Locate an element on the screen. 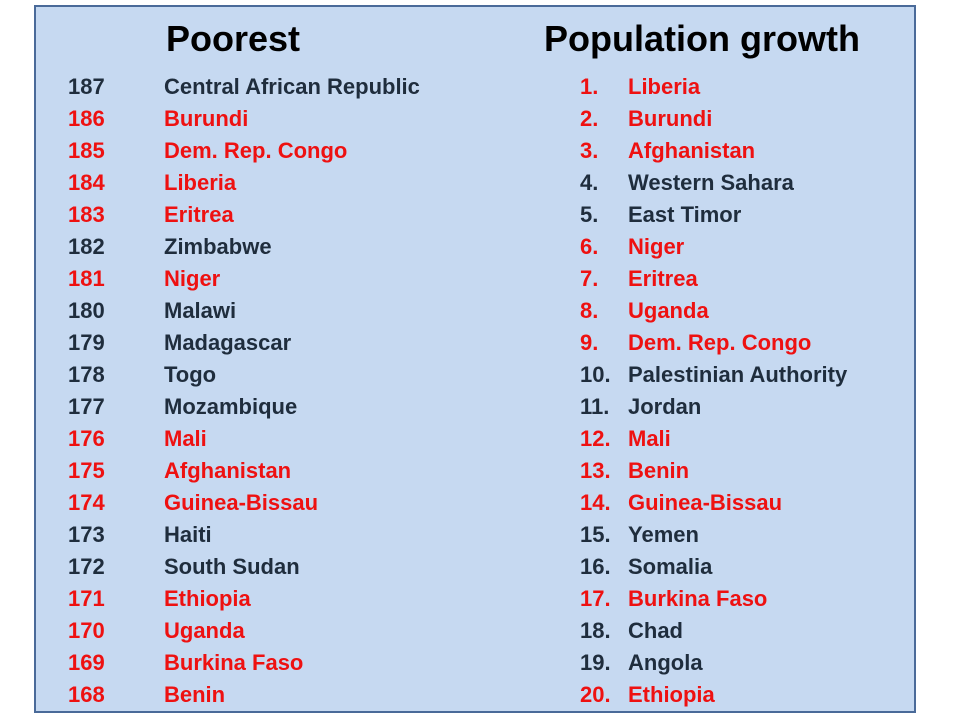  growth-row: 9. Dem. Rep. Congo is located at coordinates (745, 343).